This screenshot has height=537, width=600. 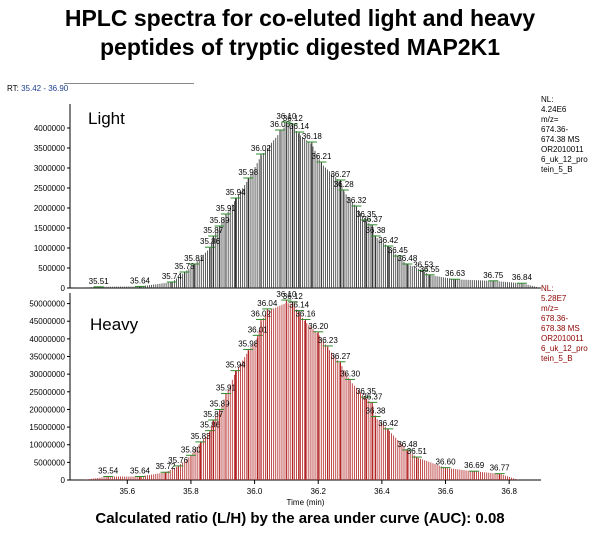 What do you see at coordinates (13, 88) in the screenshot?
I see `rt-label: RT:` at bounding box center [13, 88].